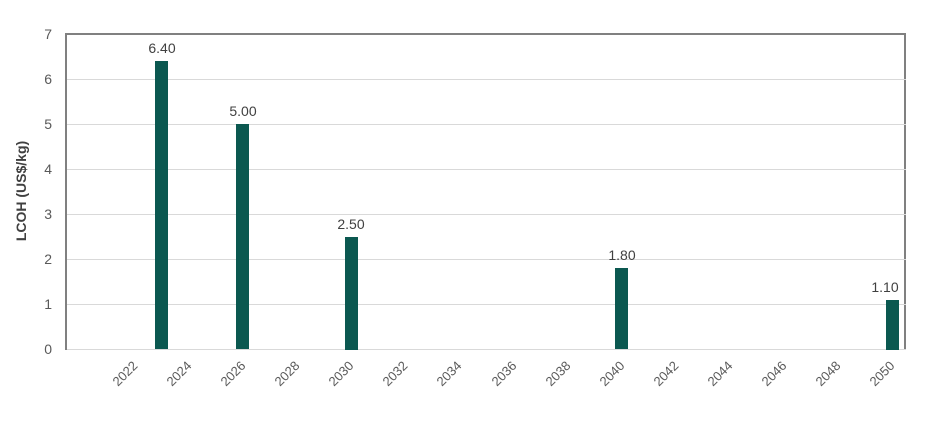 The height and width of the screenshot is (427, 941). Describe the element at coordinates (351, 293) in the screenshot. I see `bar-2030` at that location.